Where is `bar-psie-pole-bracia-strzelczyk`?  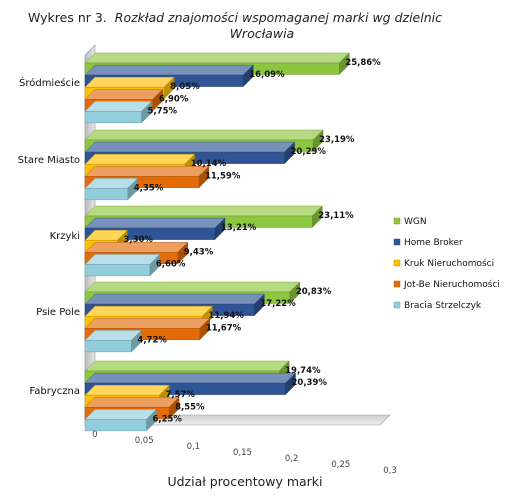
bar-psie-pole-bracia-strzelczyk is located at coordinates (113, 341).